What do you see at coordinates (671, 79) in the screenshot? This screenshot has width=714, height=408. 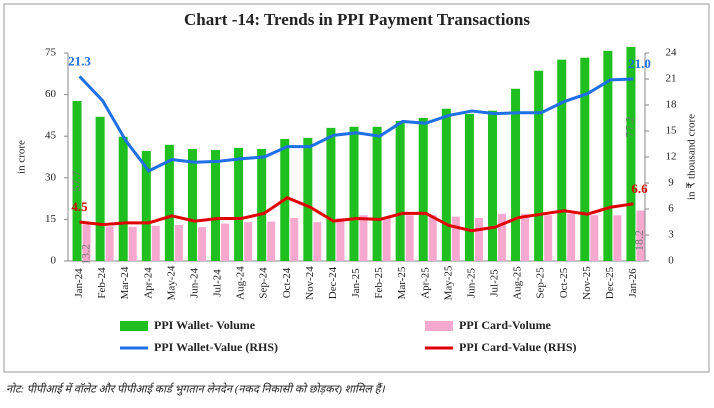 I see `y2-tick-label: 21` at bounding box center [671, 79].